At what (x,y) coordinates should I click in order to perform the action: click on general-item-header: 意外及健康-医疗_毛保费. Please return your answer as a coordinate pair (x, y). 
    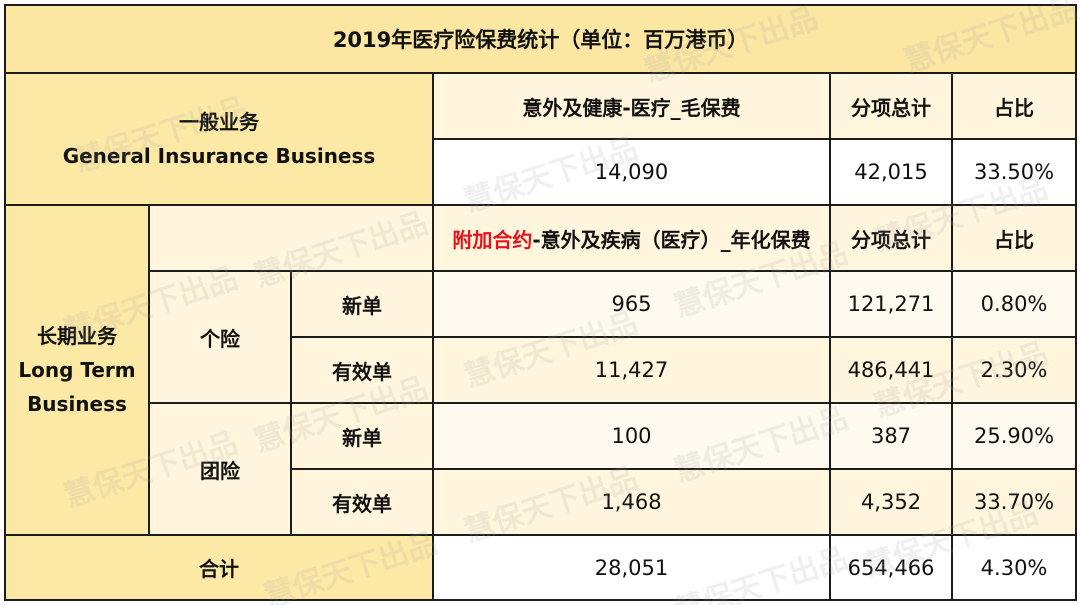
    Looking at the image, I should click on (631, 106).